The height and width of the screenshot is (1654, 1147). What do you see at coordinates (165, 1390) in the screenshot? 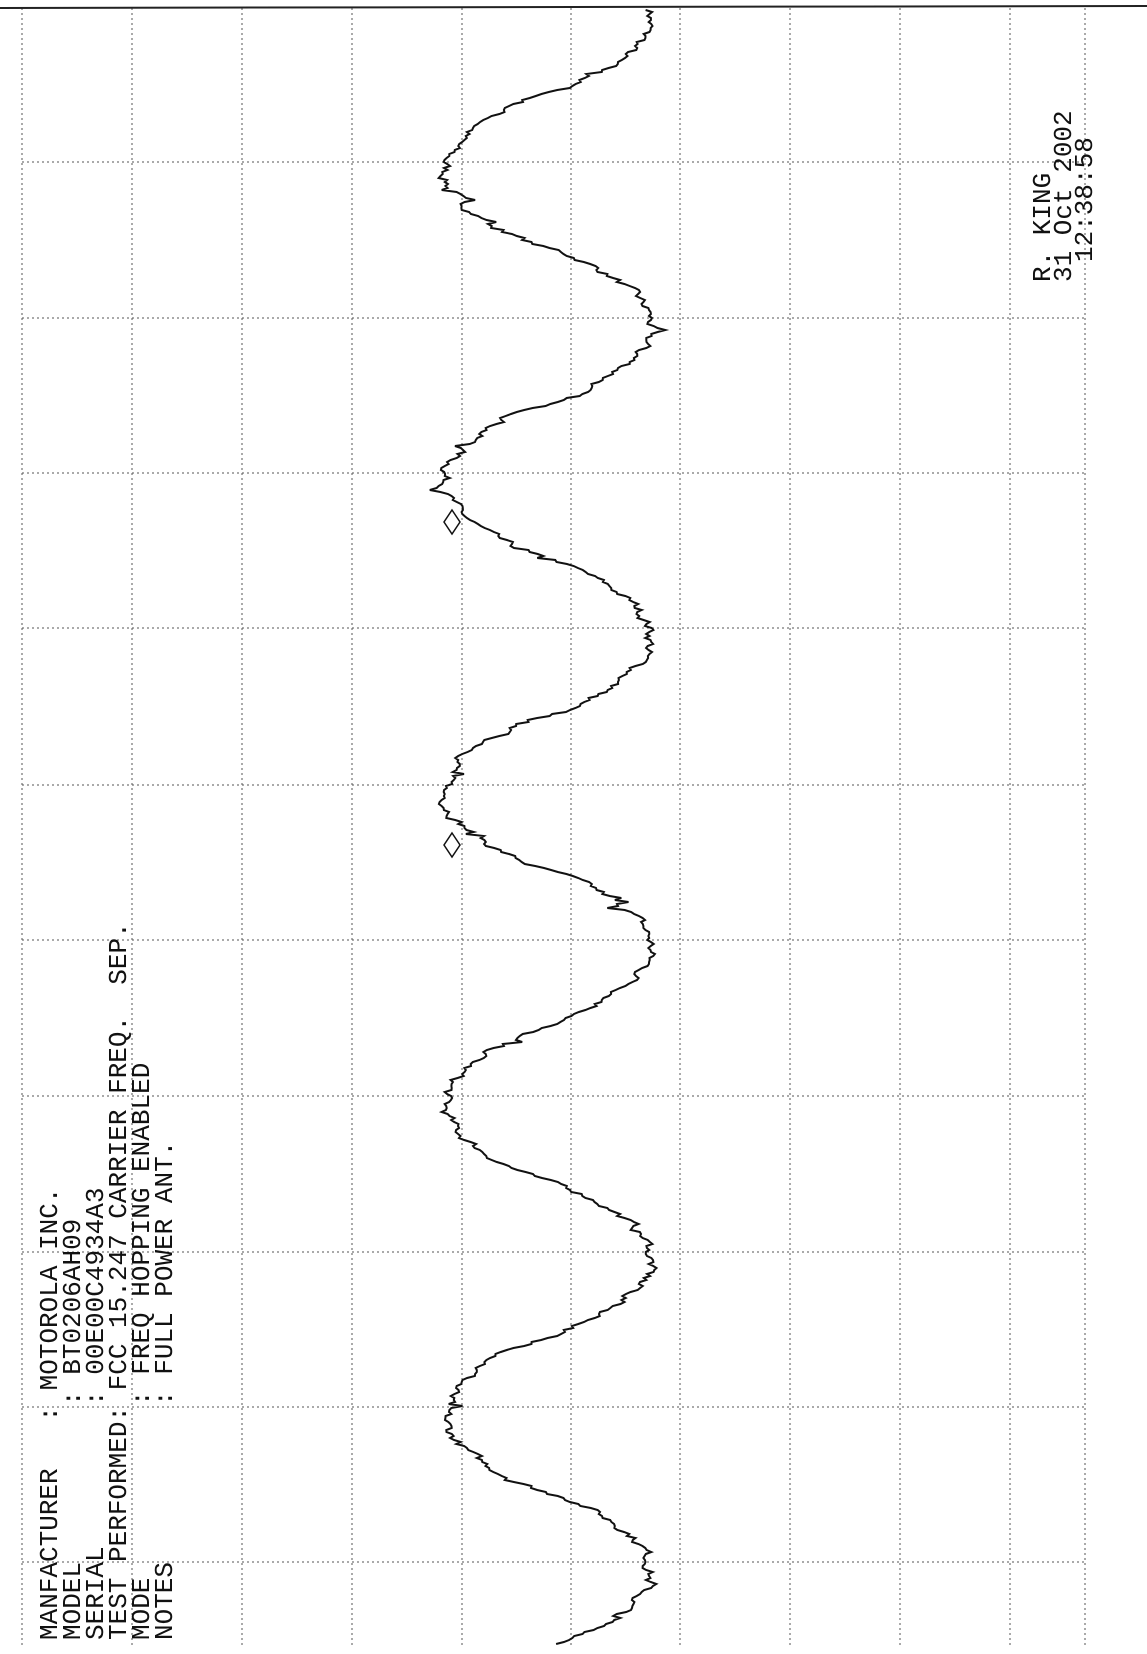
I see `info-line: NOTES : FULL POWER ANT.` at bounding box center [165, 1390].